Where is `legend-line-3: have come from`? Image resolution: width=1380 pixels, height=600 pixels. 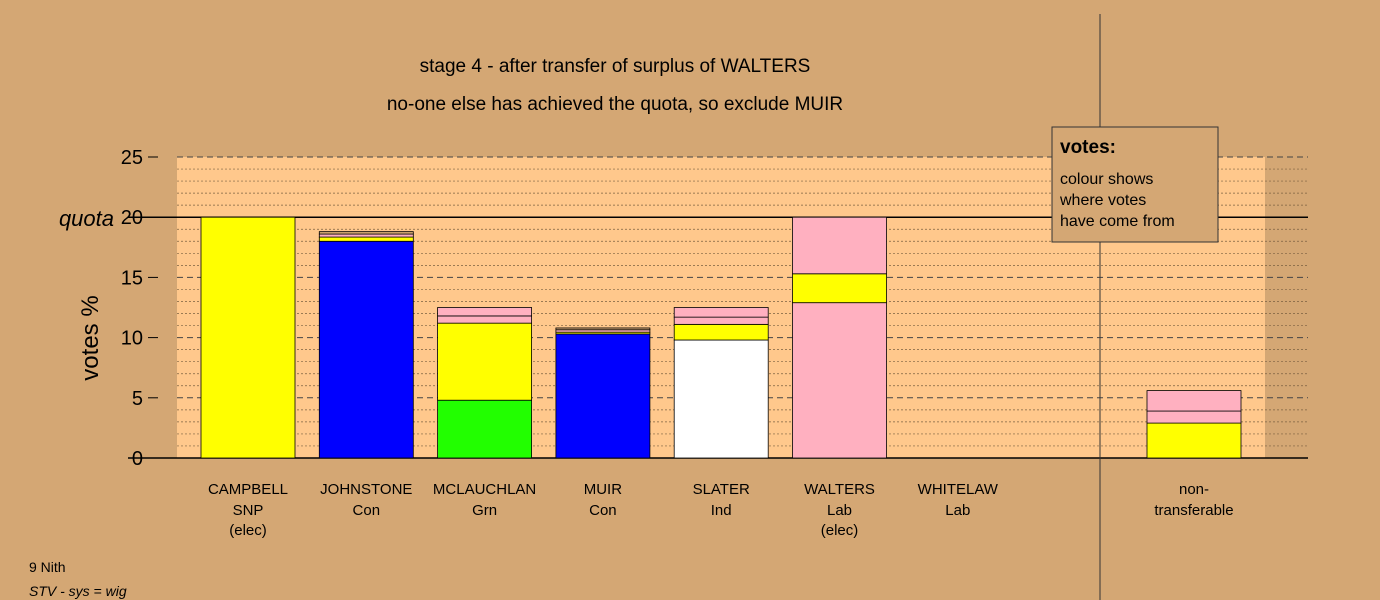 legend-line-3: have come from is located at coordinates (1117, 221).